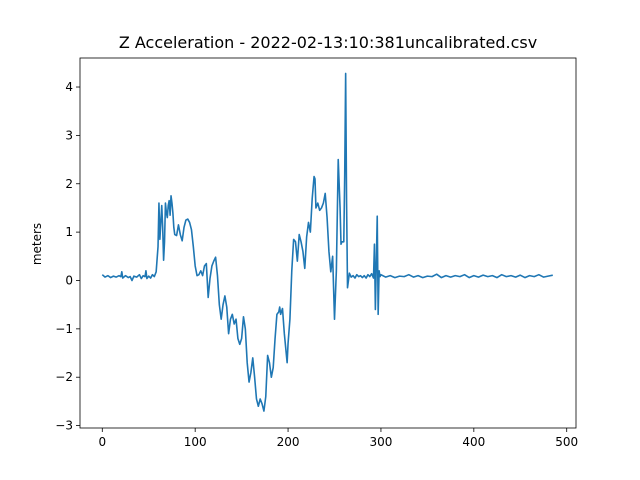  Describe the element at coordinates (37, 244) in the screenshot. I see `y-axis-label: meters` at that location.